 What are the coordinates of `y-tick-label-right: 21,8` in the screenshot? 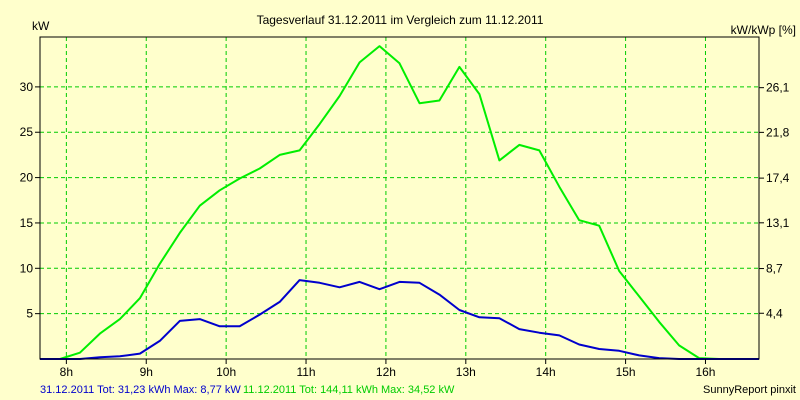 It's located at (778, 132).